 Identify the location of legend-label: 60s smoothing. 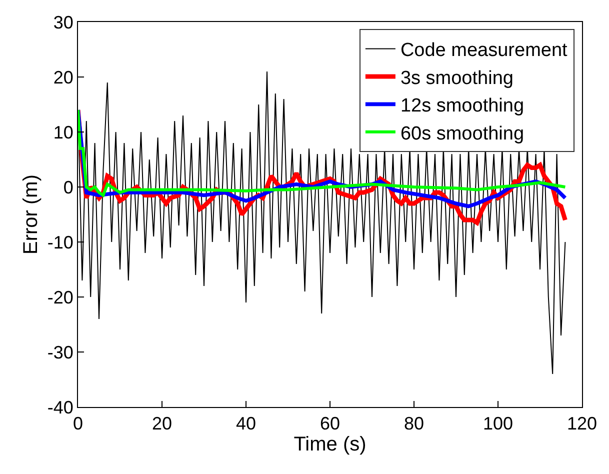
(462, 133).